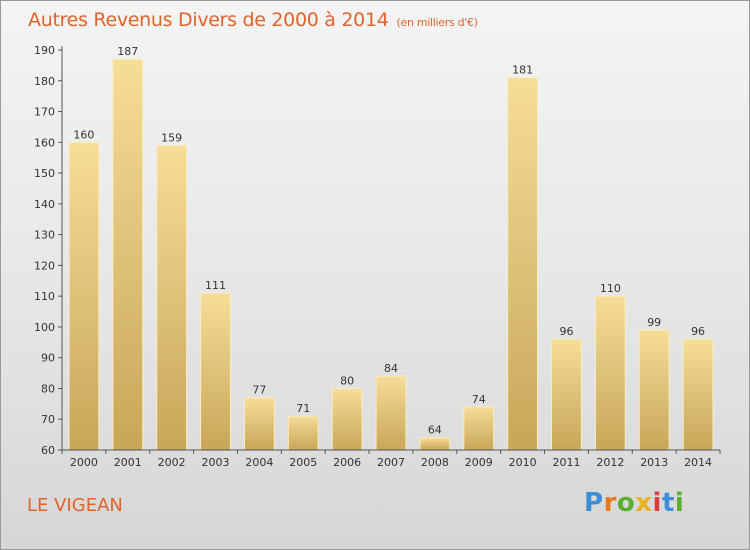 The width and height of the screenshot is (750, 550). What do you see at coordinates (215, 285) in the screenshot?
I see `data-label-2003: 111` at bounding box center [215, 285].